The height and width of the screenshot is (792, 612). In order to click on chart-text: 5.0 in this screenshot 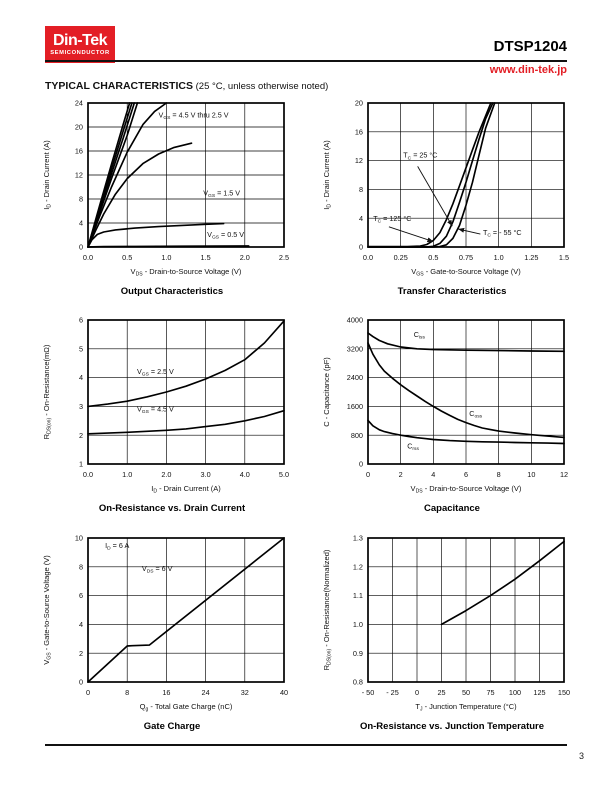, I will do `click(284, 474)`.